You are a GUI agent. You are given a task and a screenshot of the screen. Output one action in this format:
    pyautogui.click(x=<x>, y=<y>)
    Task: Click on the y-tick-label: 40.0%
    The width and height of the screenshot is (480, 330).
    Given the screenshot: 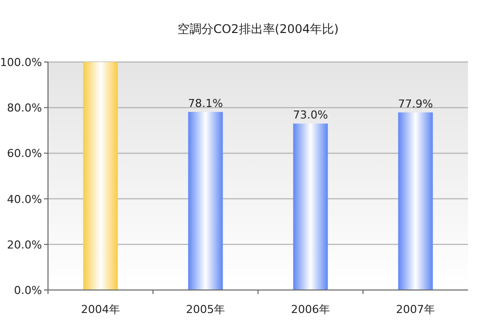 What is the action you would take?
    pyautogui.click(x=24, y=199)
    